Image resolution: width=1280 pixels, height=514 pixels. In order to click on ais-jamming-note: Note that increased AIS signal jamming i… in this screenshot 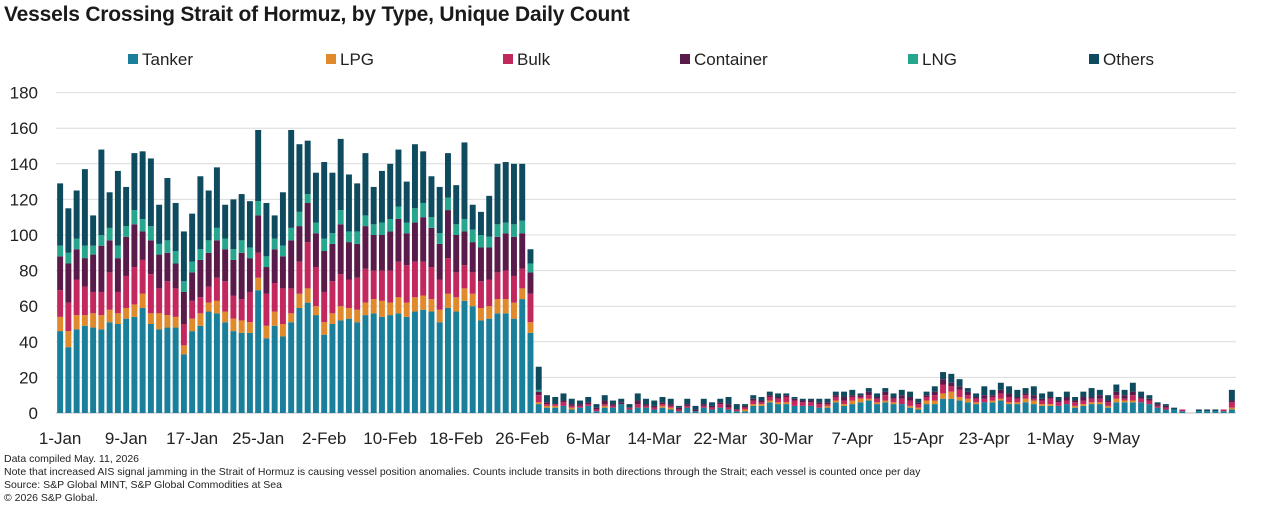, I will do `click(462, 472)`.